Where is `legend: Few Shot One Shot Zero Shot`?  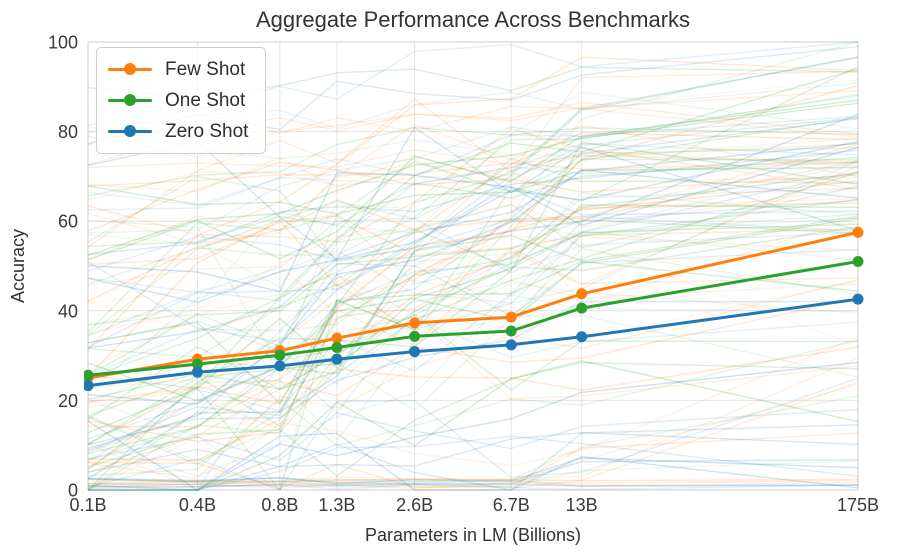
legend: Few Shot One Shot Zero Shot is located at coordinates (181, 100).